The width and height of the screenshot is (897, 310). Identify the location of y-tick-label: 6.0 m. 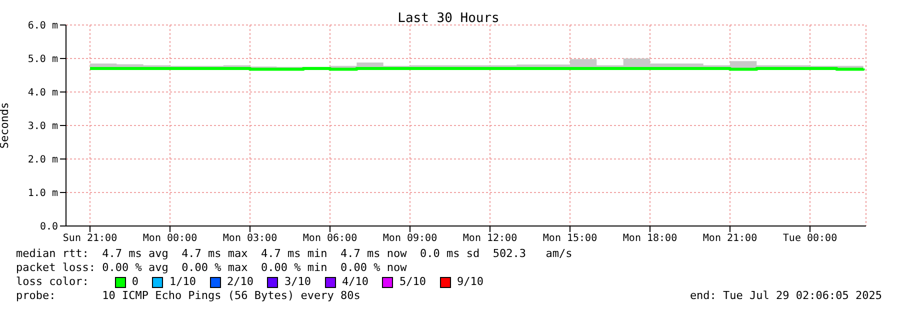
(43, 26).